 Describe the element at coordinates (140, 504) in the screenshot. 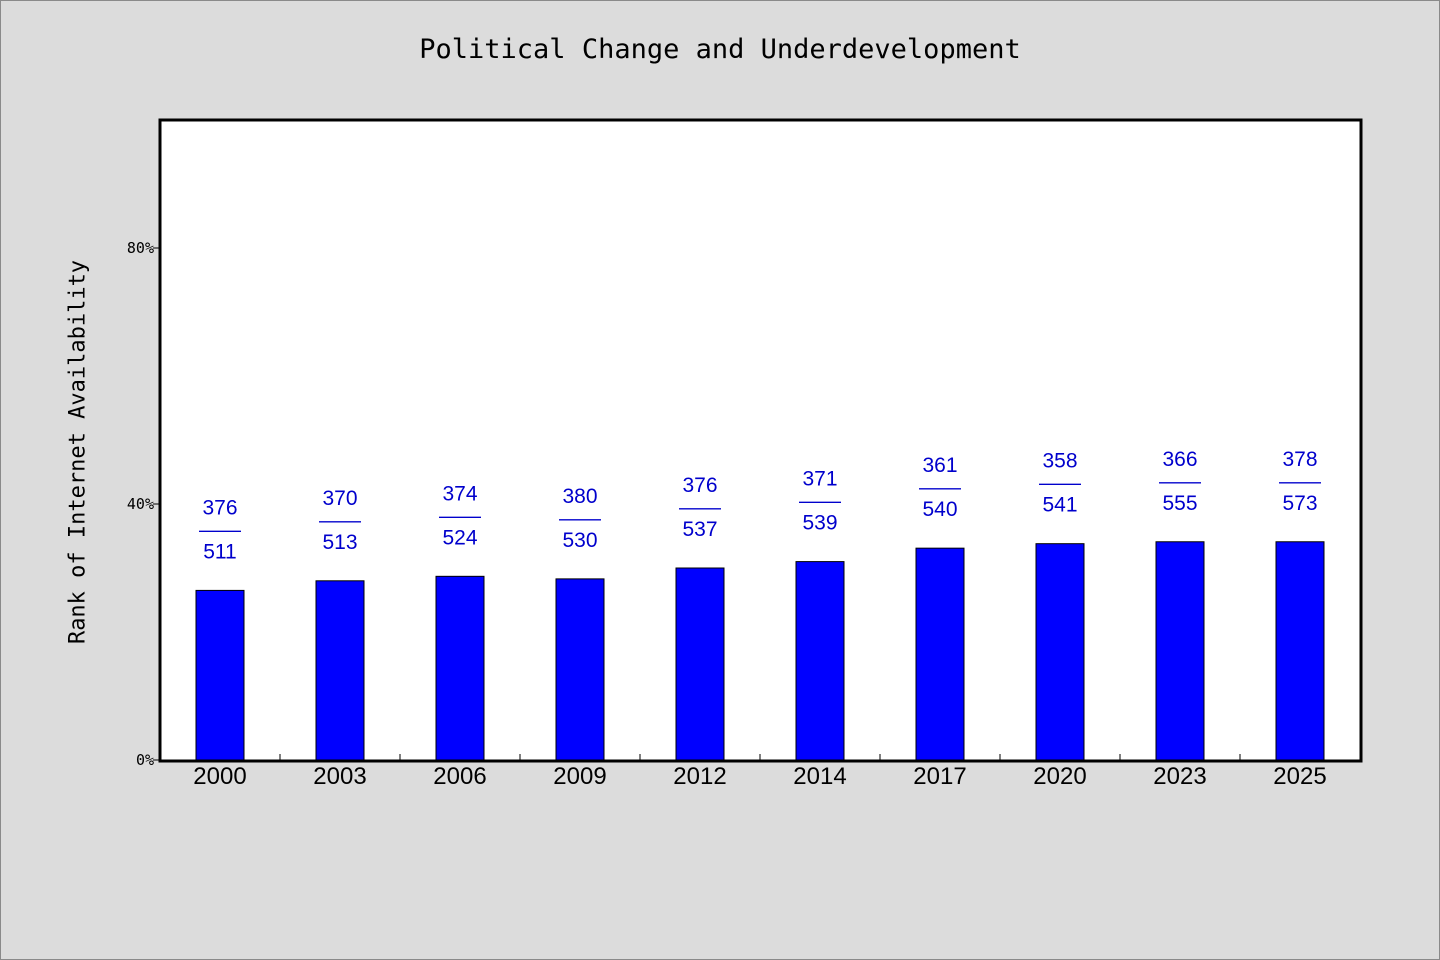

I see `y-tick-label: 40%` at that location.